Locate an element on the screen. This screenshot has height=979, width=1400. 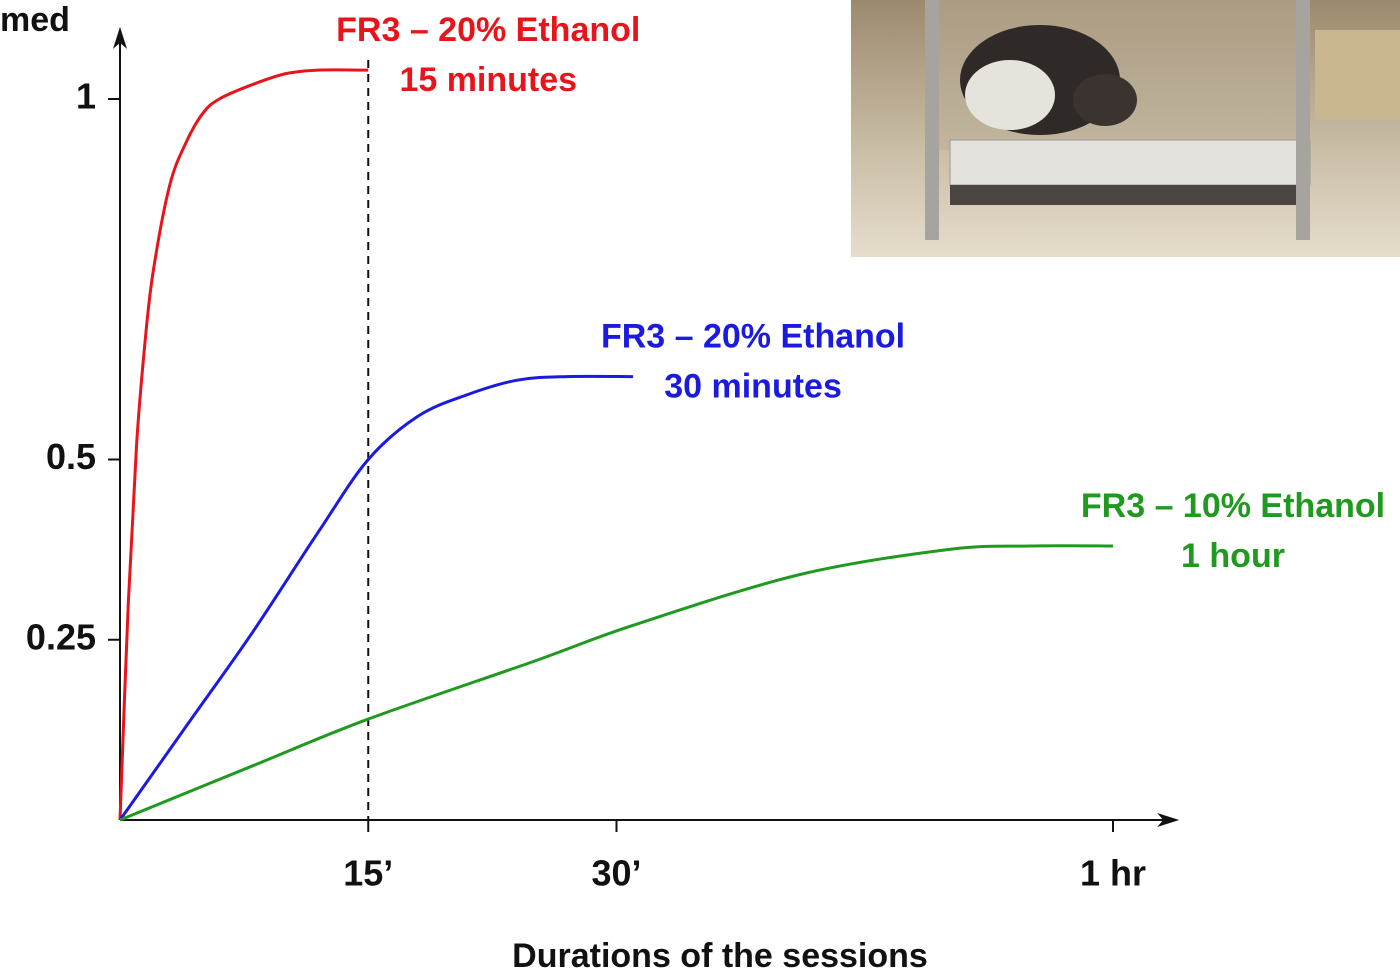
y-tick-label: 0.5 is located at coordinates (71, 456).